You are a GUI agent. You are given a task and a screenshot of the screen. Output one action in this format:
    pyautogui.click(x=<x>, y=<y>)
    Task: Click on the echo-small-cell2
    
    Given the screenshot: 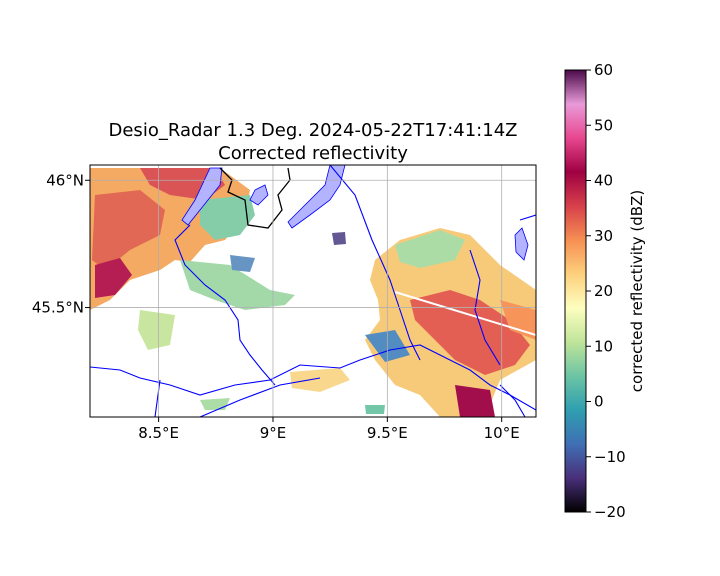 What is the action you would take?
    pyautogui.click(x=375, y=409)
    